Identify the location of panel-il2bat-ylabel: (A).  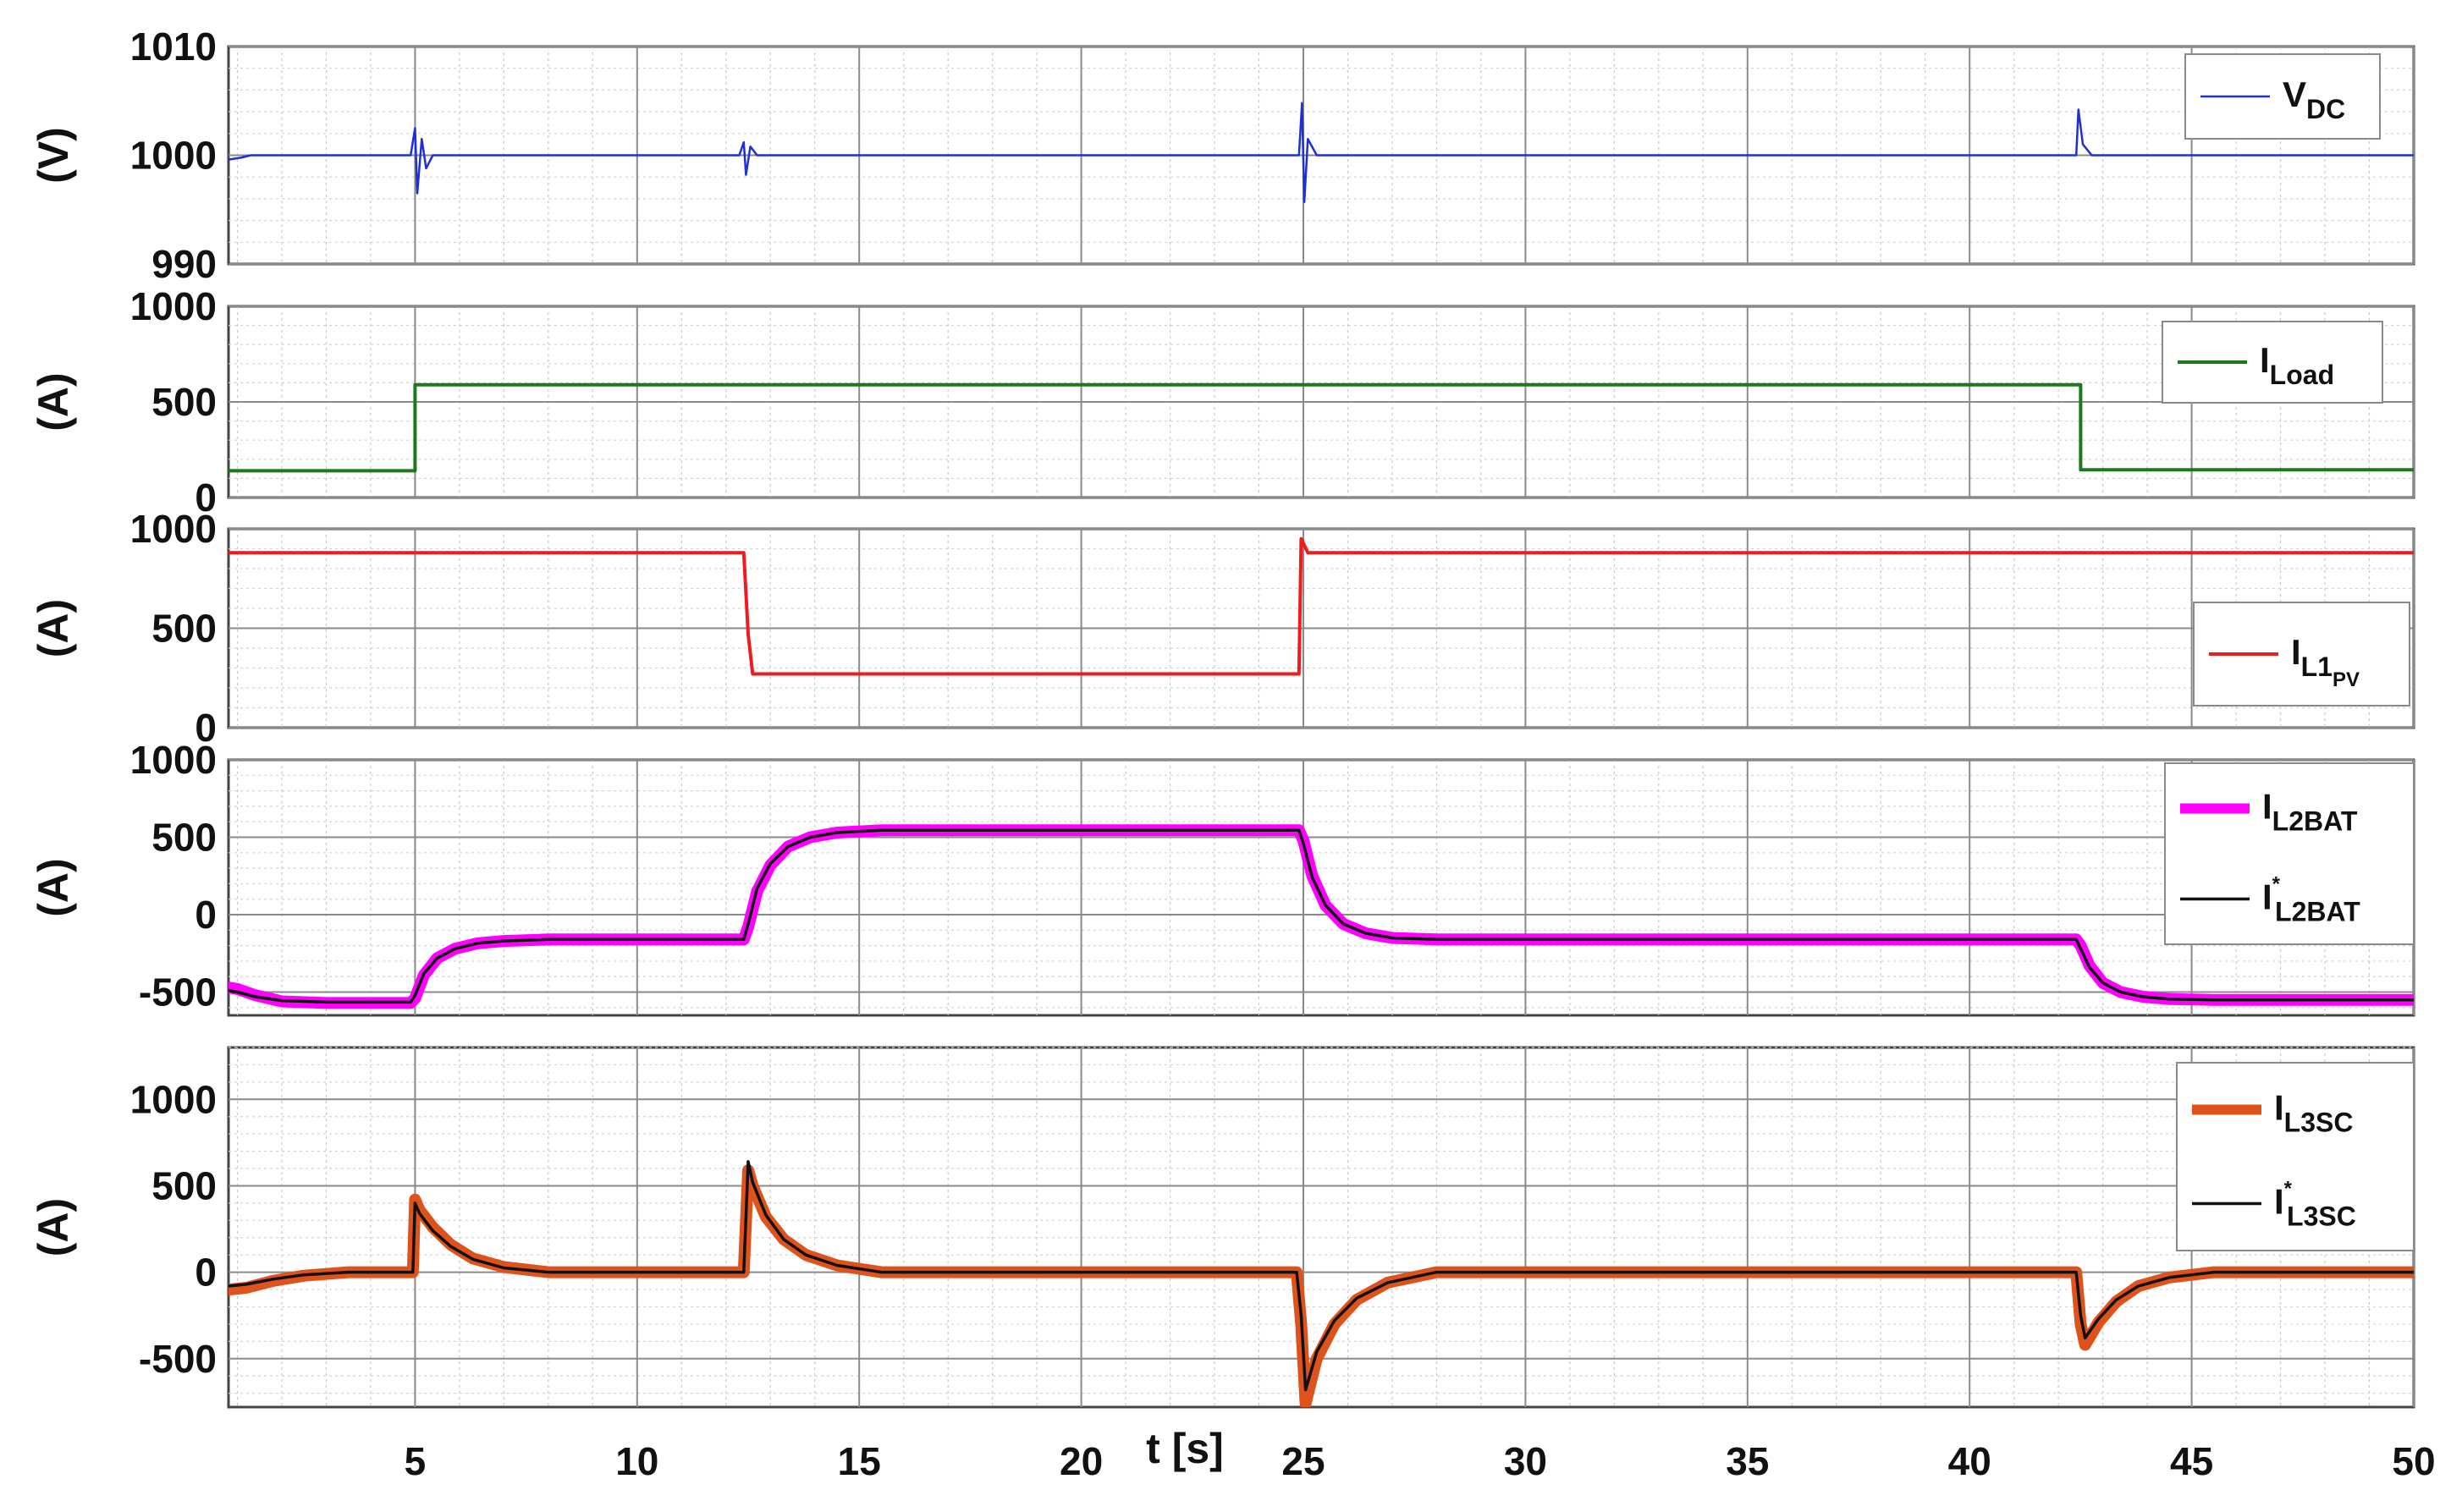
(53, 887).